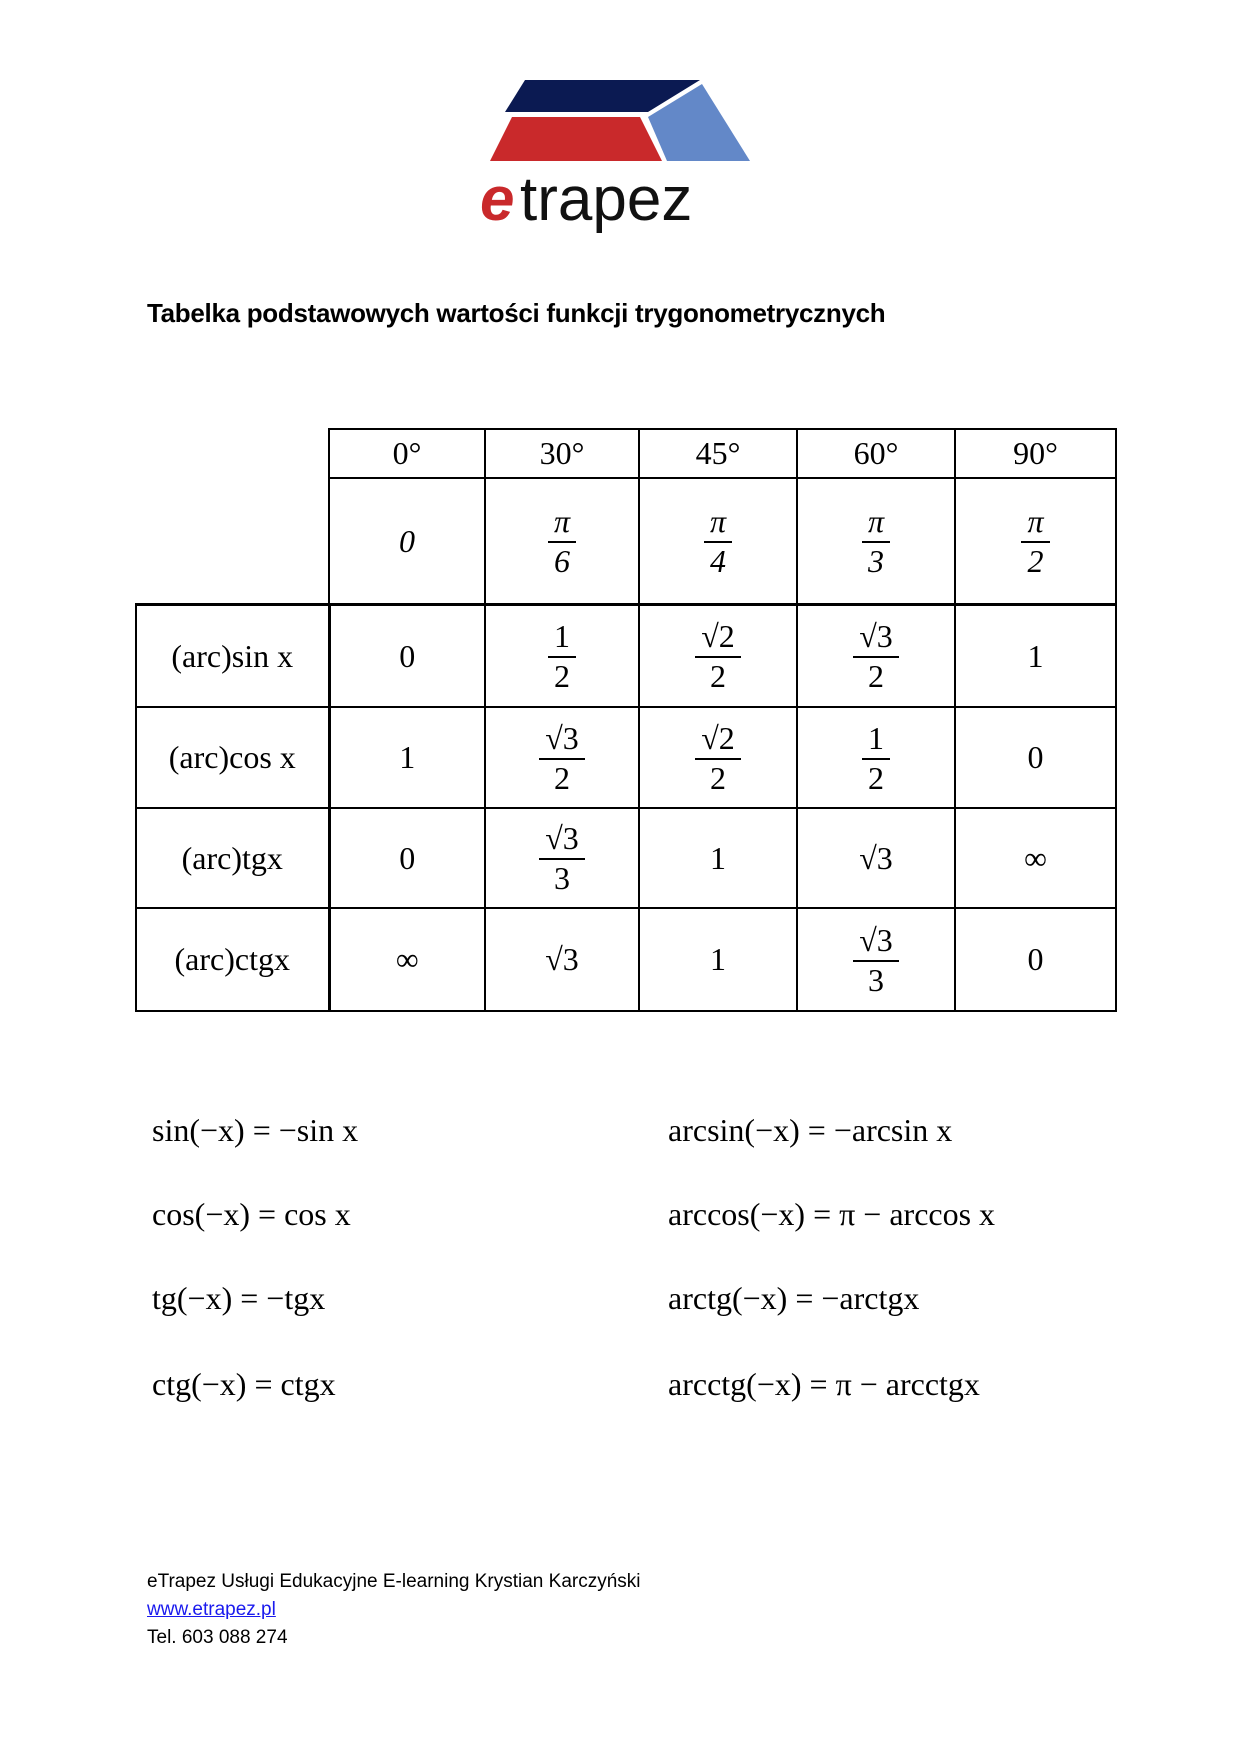 Image resolution: width=1240 pixels, height=1754 pixels. I want to click on radian-header: 0, so click(407, 541).